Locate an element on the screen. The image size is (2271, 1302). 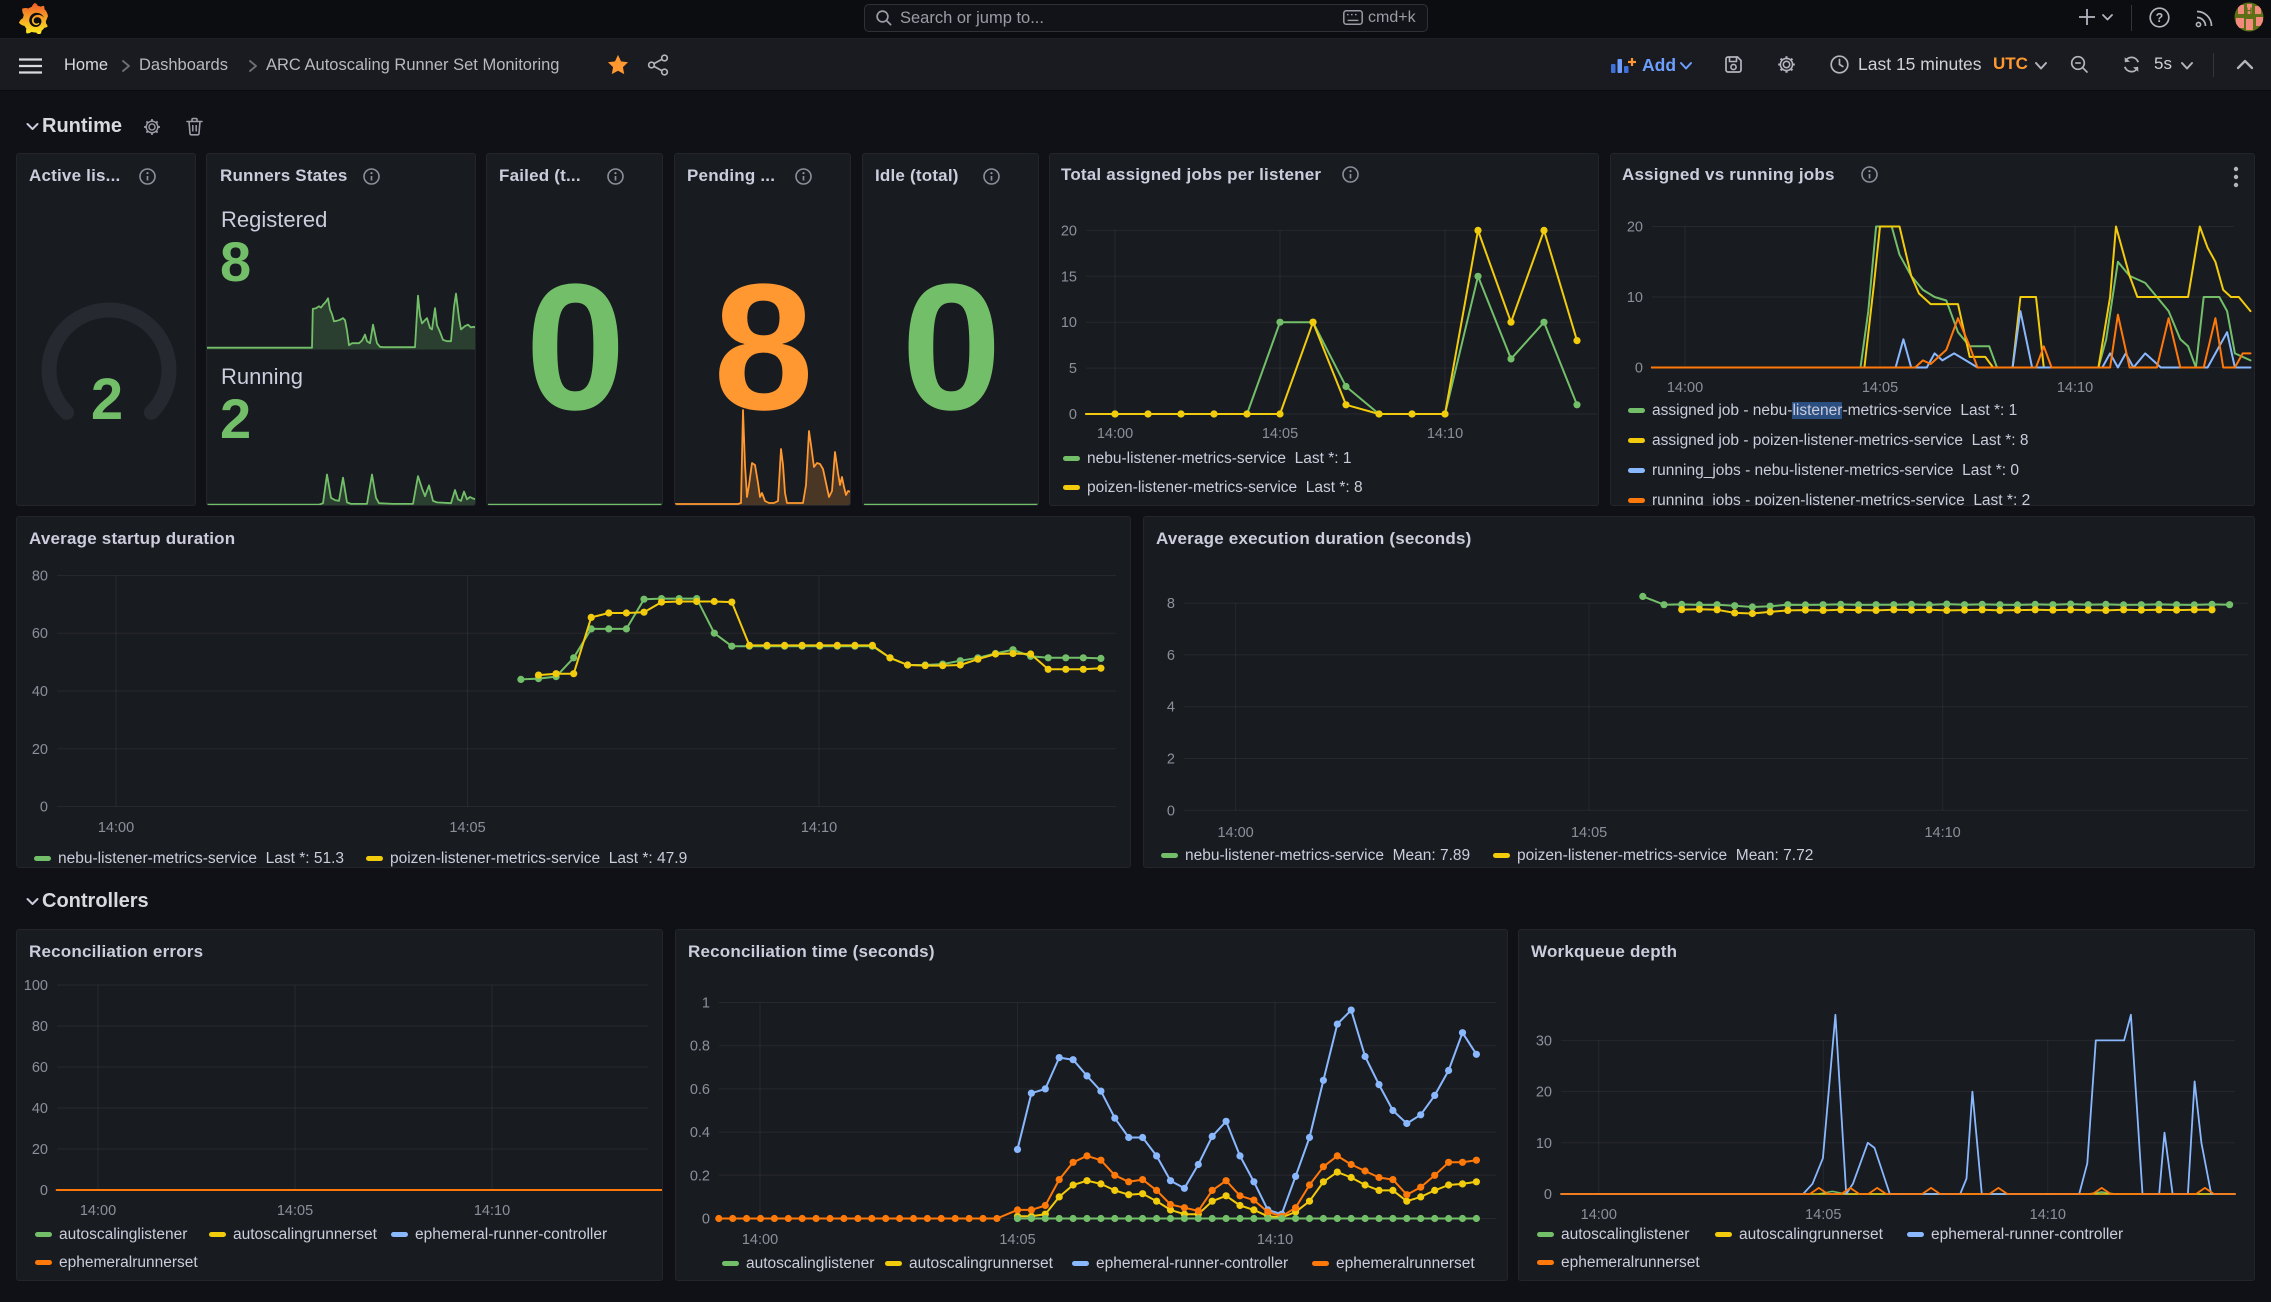
svg-text: 100 is located at coordinates (36, 986).